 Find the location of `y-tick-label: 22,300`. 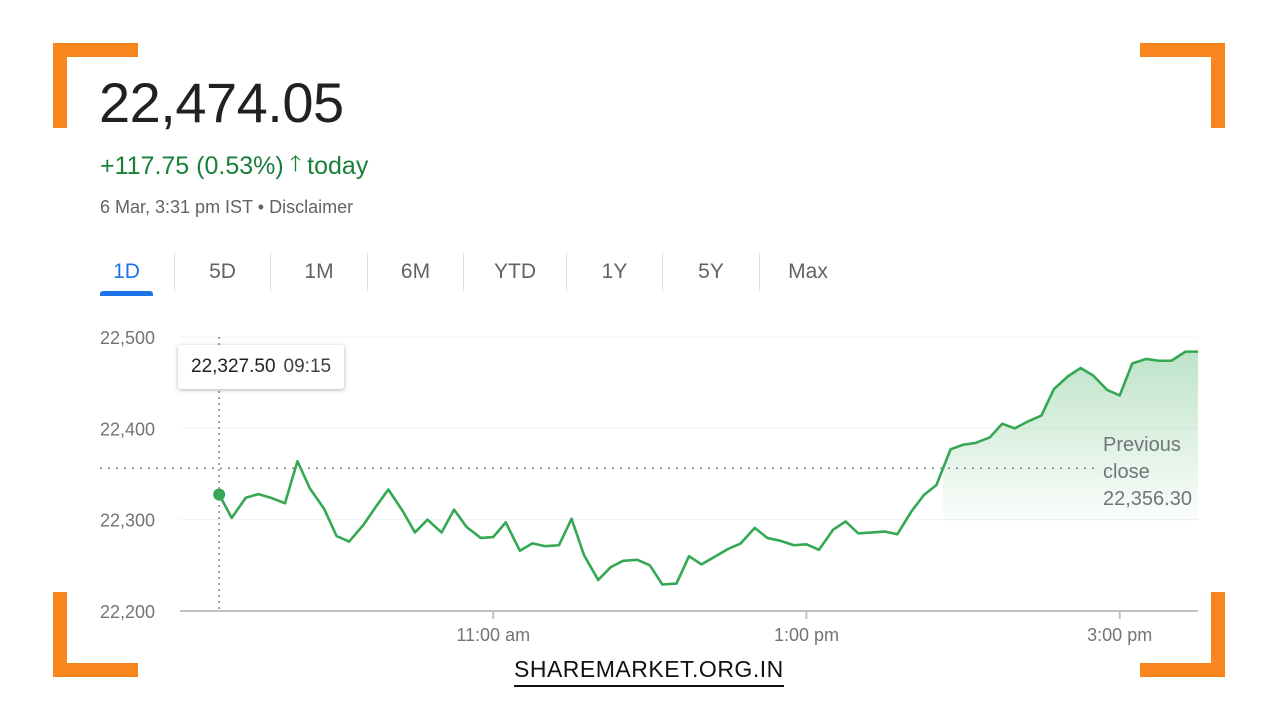

y-tick-label: 22,300 is located at coordinates (127, 521).